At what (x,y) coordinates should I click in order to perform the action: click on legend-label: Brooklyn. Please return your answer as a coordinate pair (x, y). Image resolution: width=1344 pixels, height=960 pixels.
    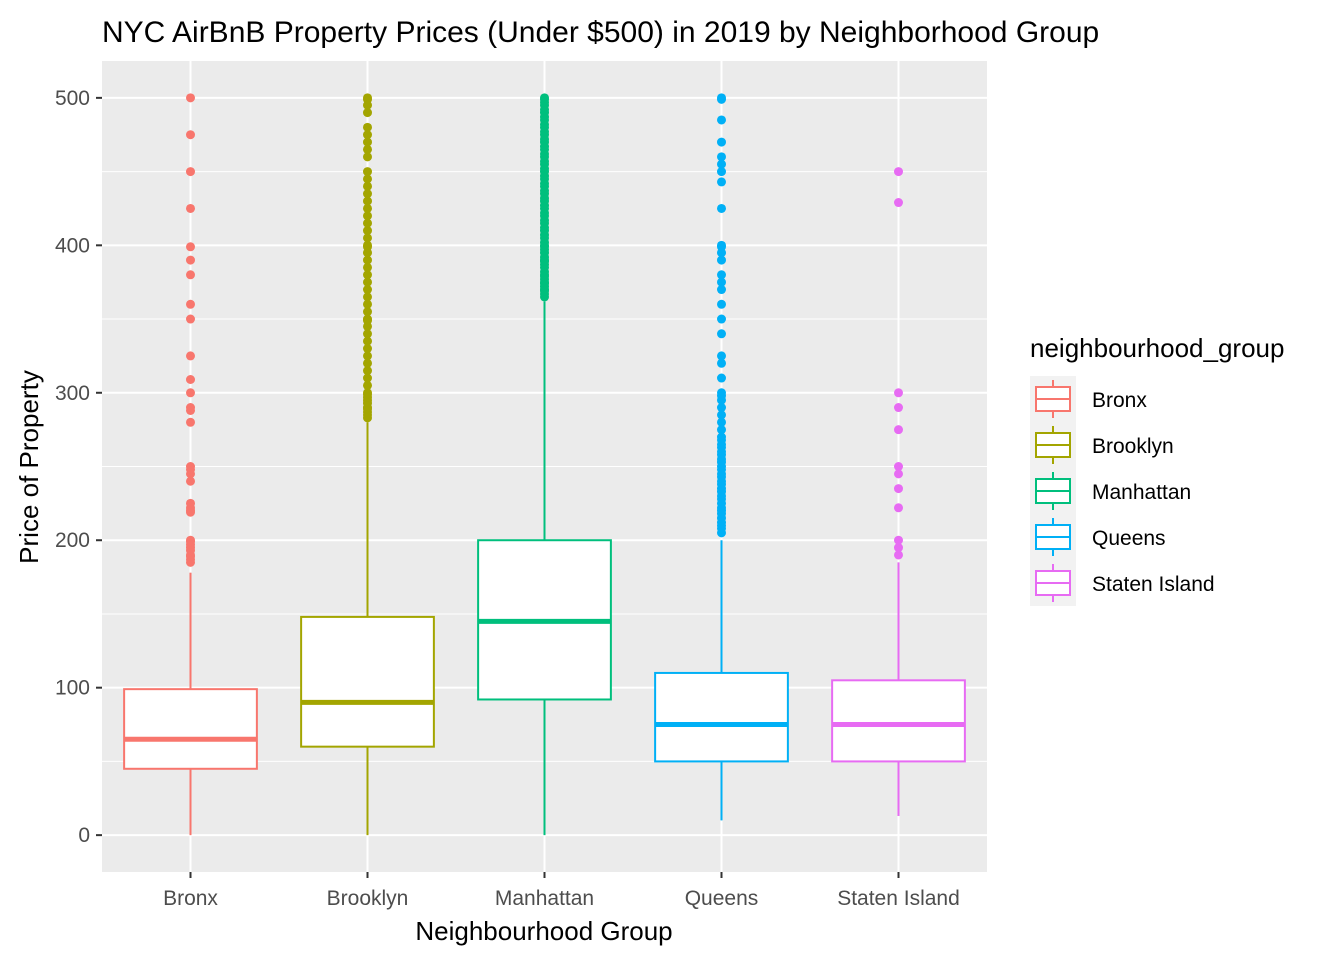
    Looking at the image, I should click on (1133, 446).